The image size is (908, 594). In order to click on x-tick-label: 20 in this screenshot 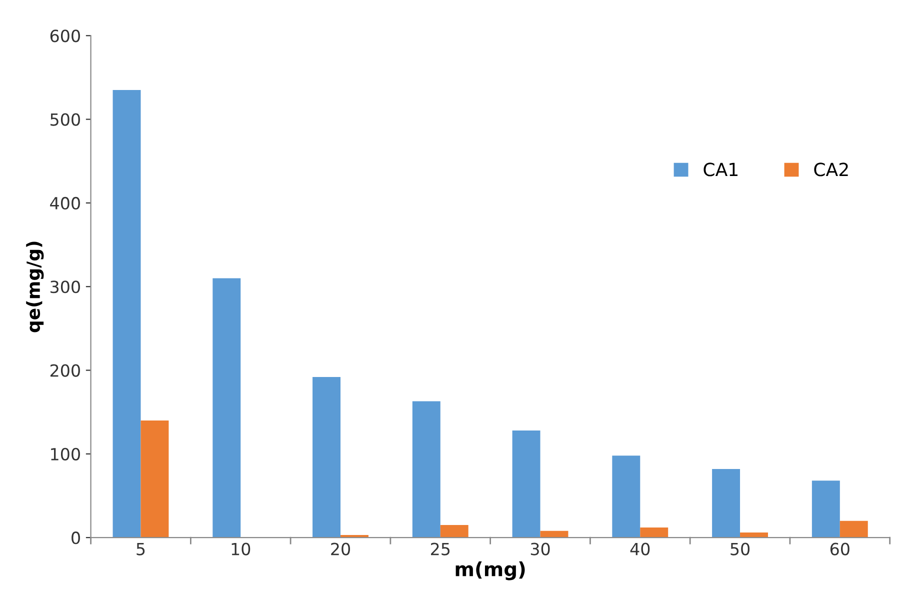, I will do `click(340, 549)`.